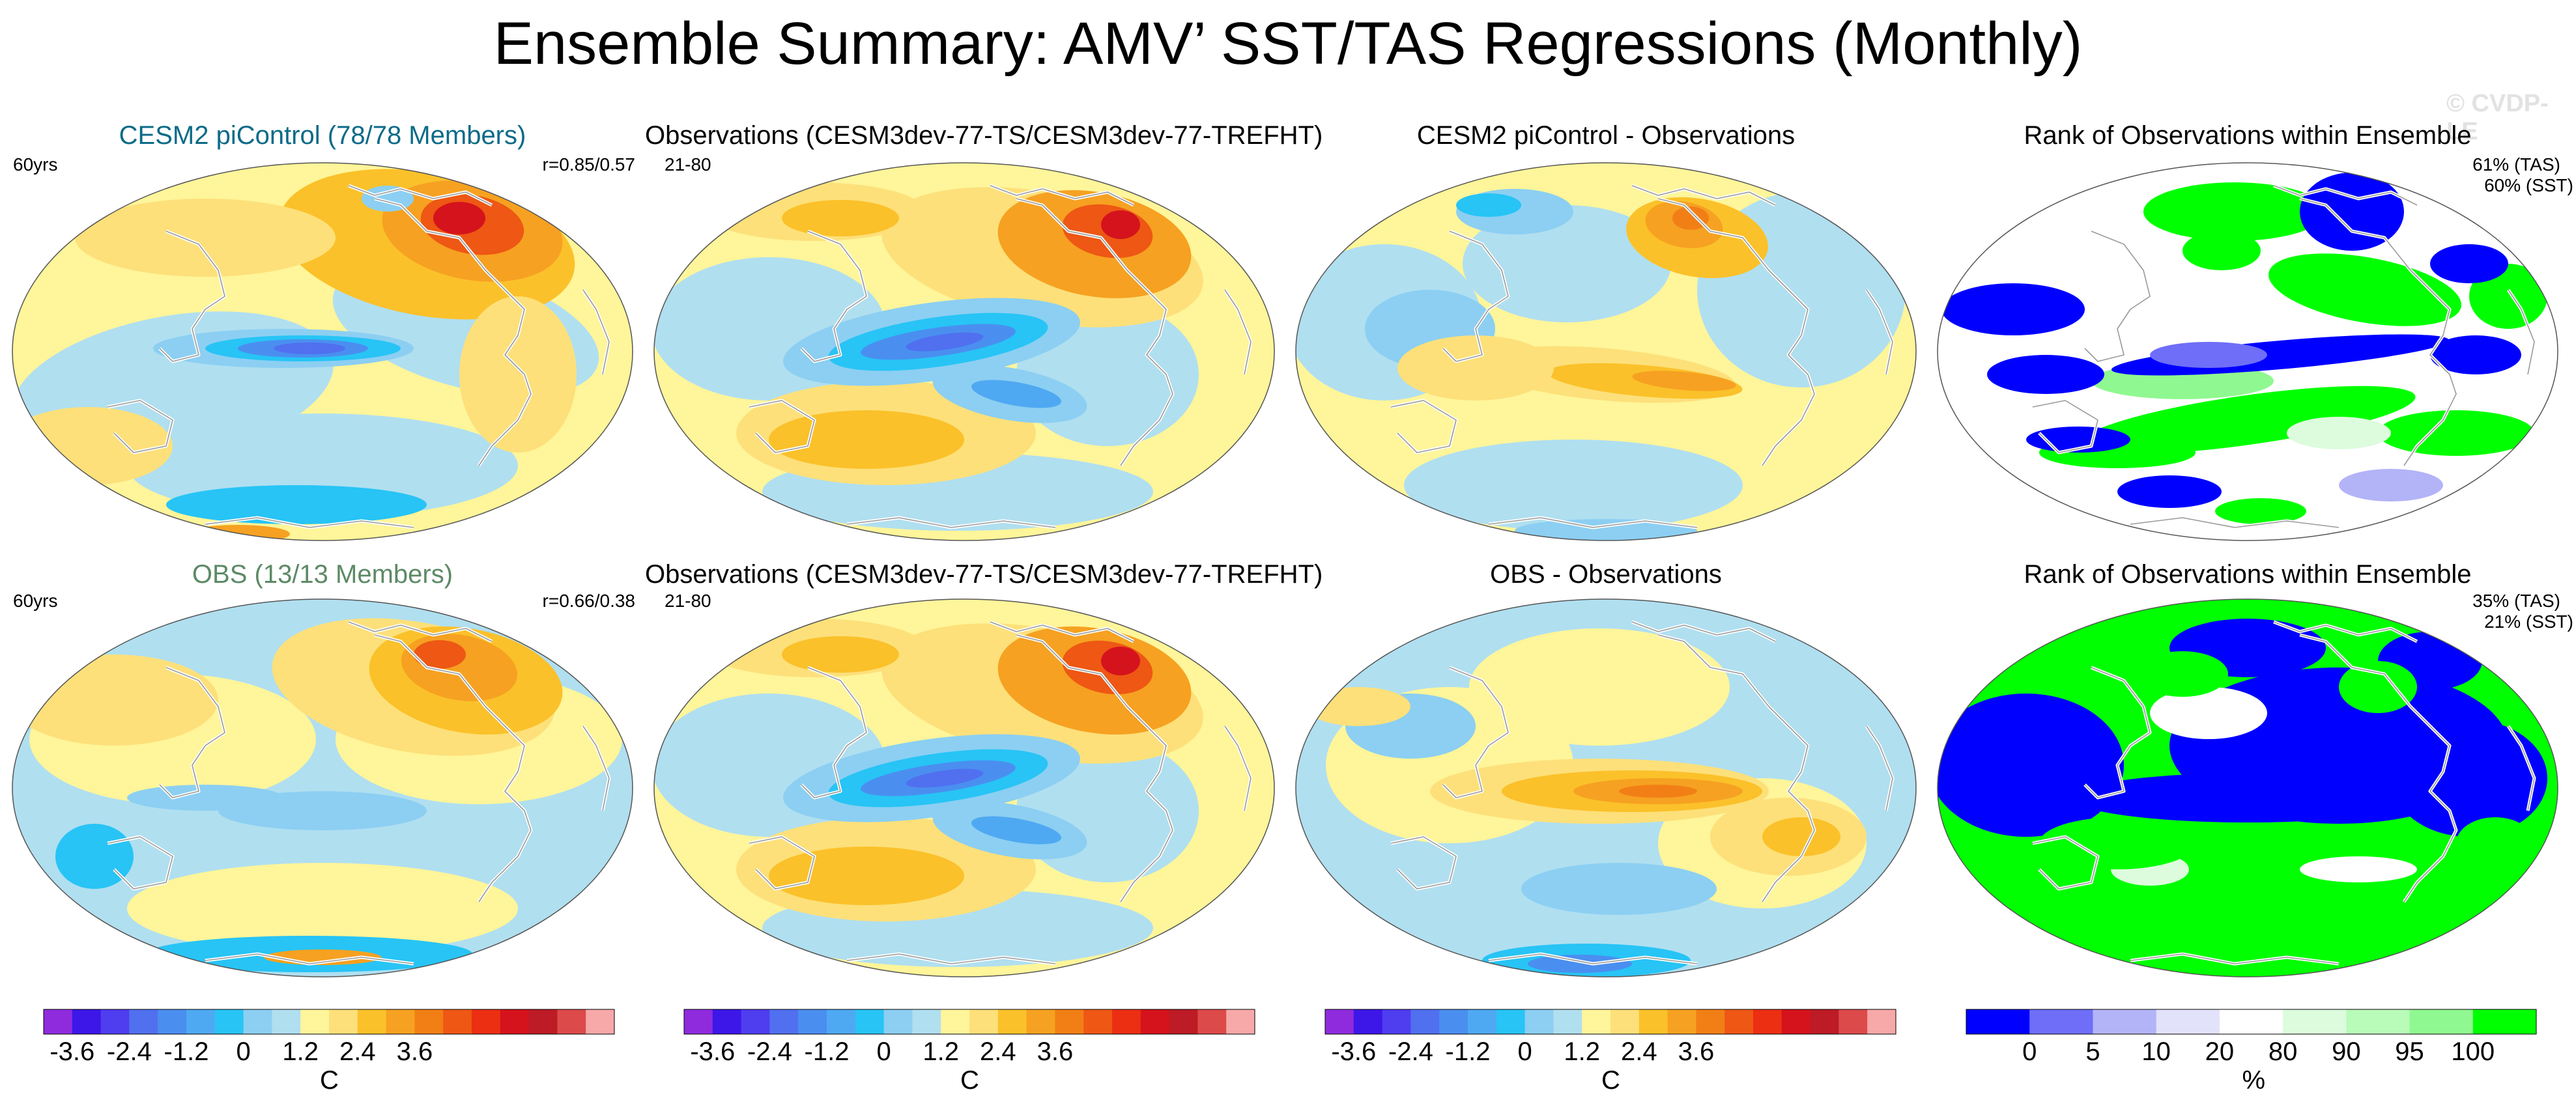 Image resolution: width=2576 pixels, height=1109 pixels. What do you see at coordinates (322, 135) in the screenshot?
I see `panel-title: CESM2 piControl (78/78 Members)` at bounding box center [322, 135].